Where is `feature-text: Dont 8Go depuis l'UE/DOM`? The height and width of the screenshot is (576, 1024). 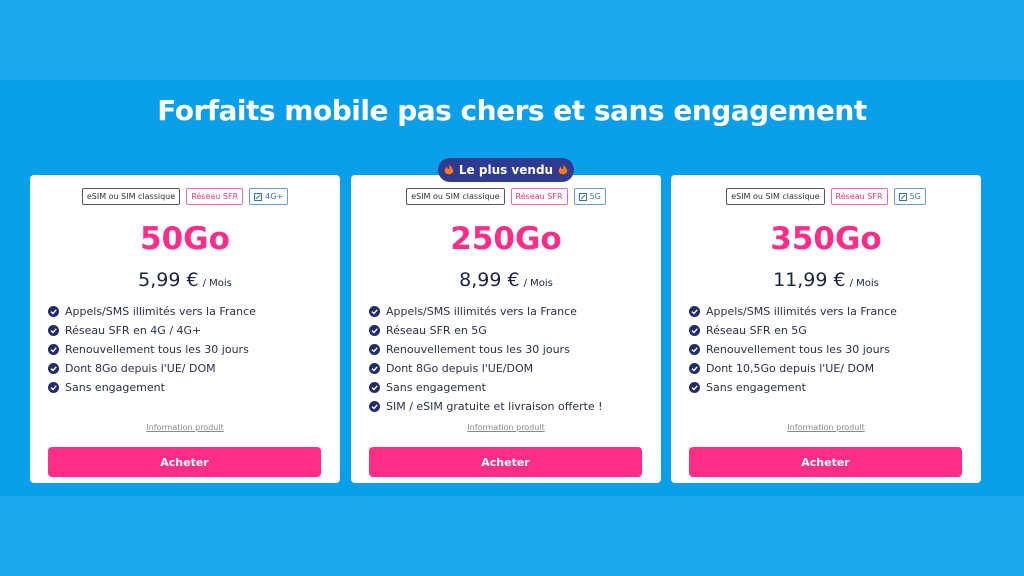
feature-text: Dont 8Go depuis l'UE/DOM is located at coordinates (460, 368).